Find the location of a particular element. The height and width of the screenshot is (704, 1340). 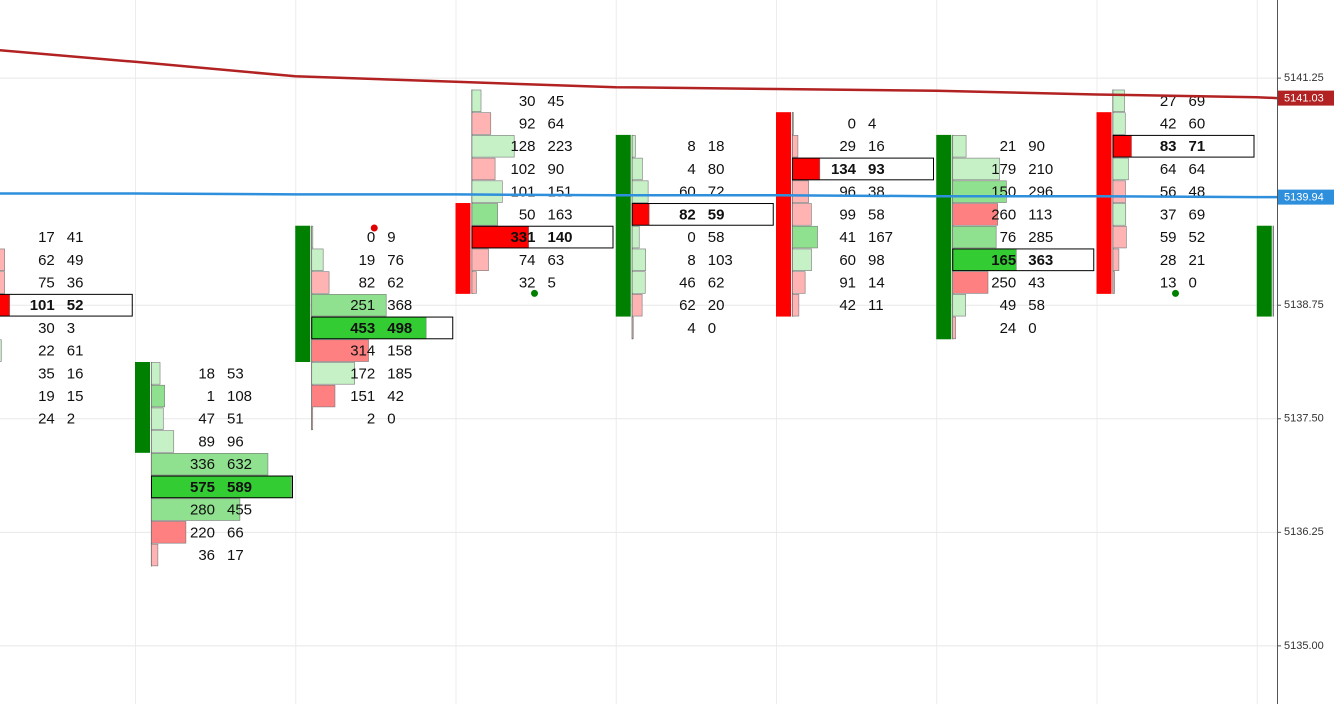

bid-volume: 74 is located at coordinates (527, 260).